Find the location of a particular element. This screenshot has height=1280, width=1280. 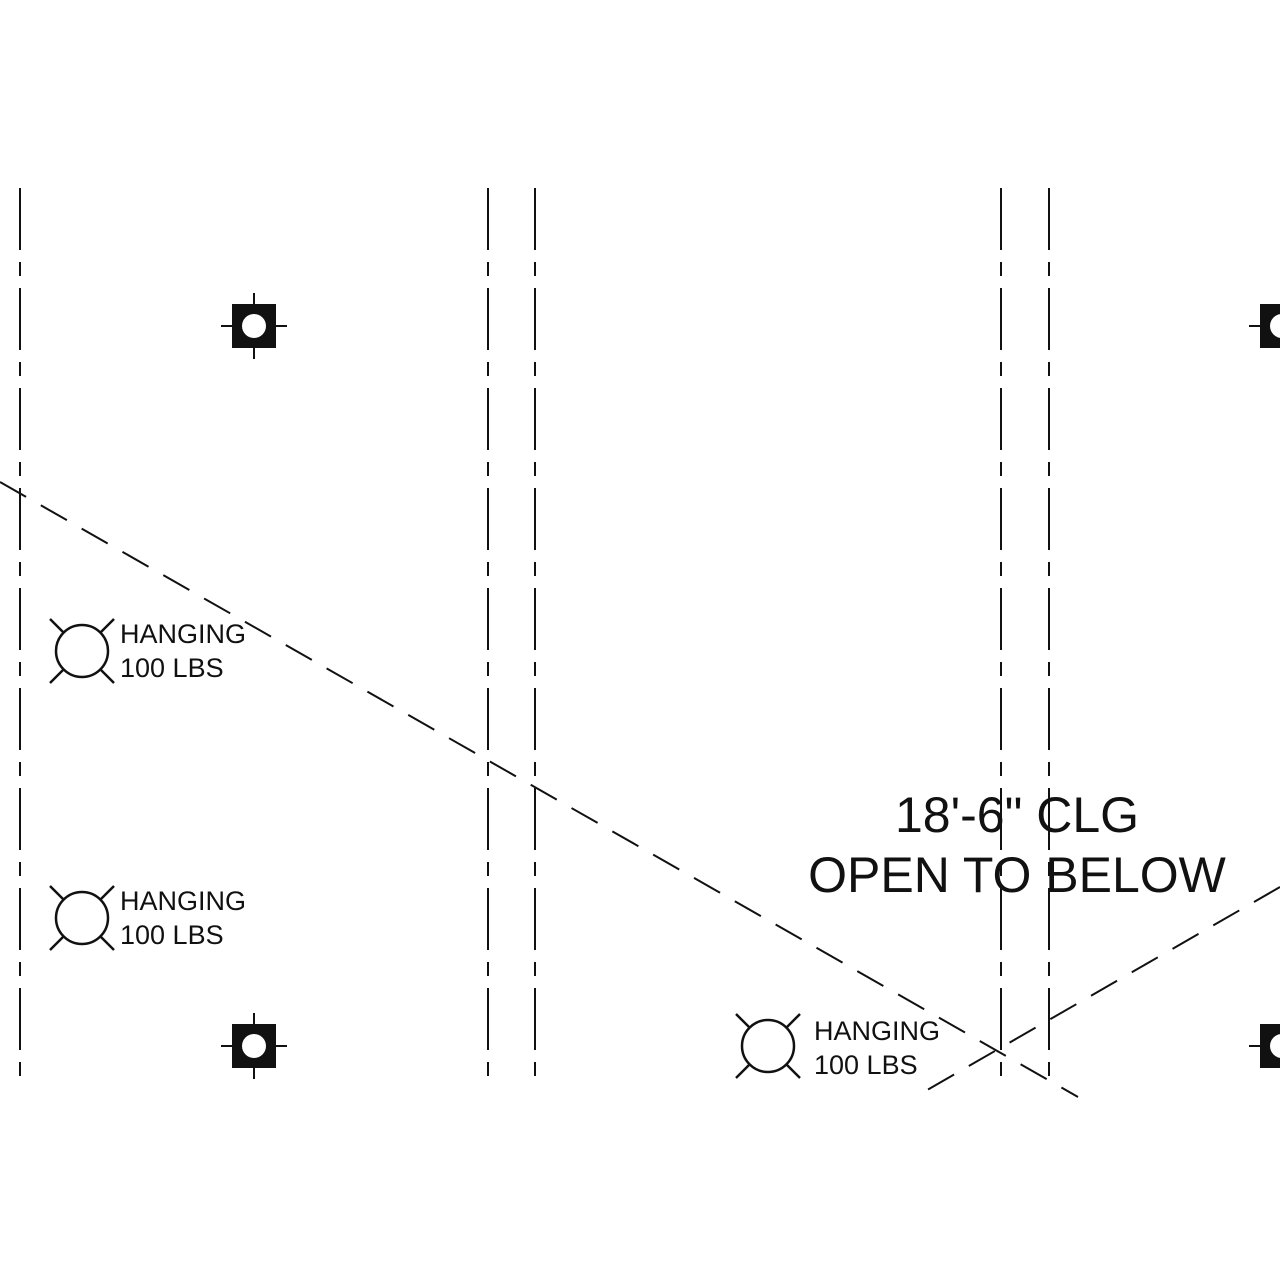

boundary-line is located at coordinates (1097, 992).